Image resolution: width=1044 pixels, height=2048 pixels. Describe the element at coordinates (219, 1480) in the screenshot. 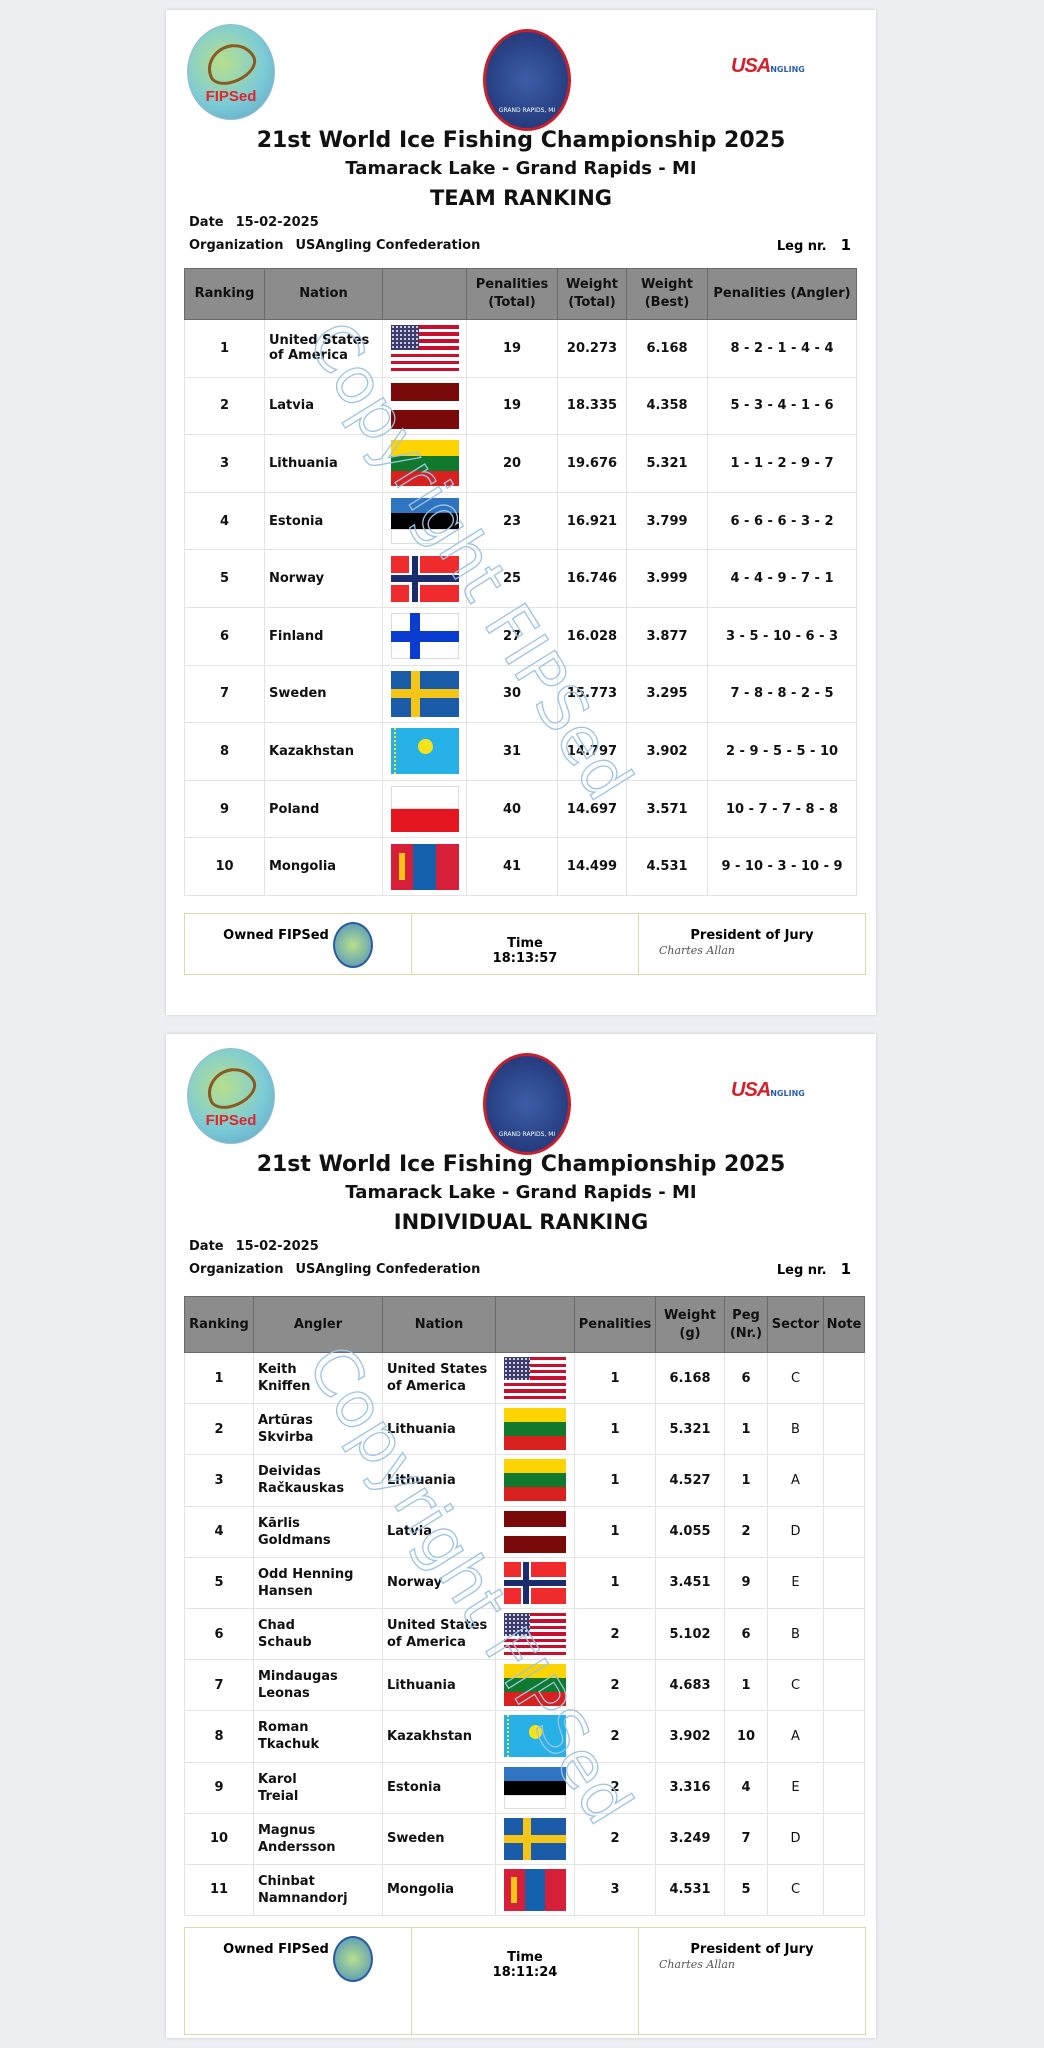

I see `rank-cell: 3` at that location.